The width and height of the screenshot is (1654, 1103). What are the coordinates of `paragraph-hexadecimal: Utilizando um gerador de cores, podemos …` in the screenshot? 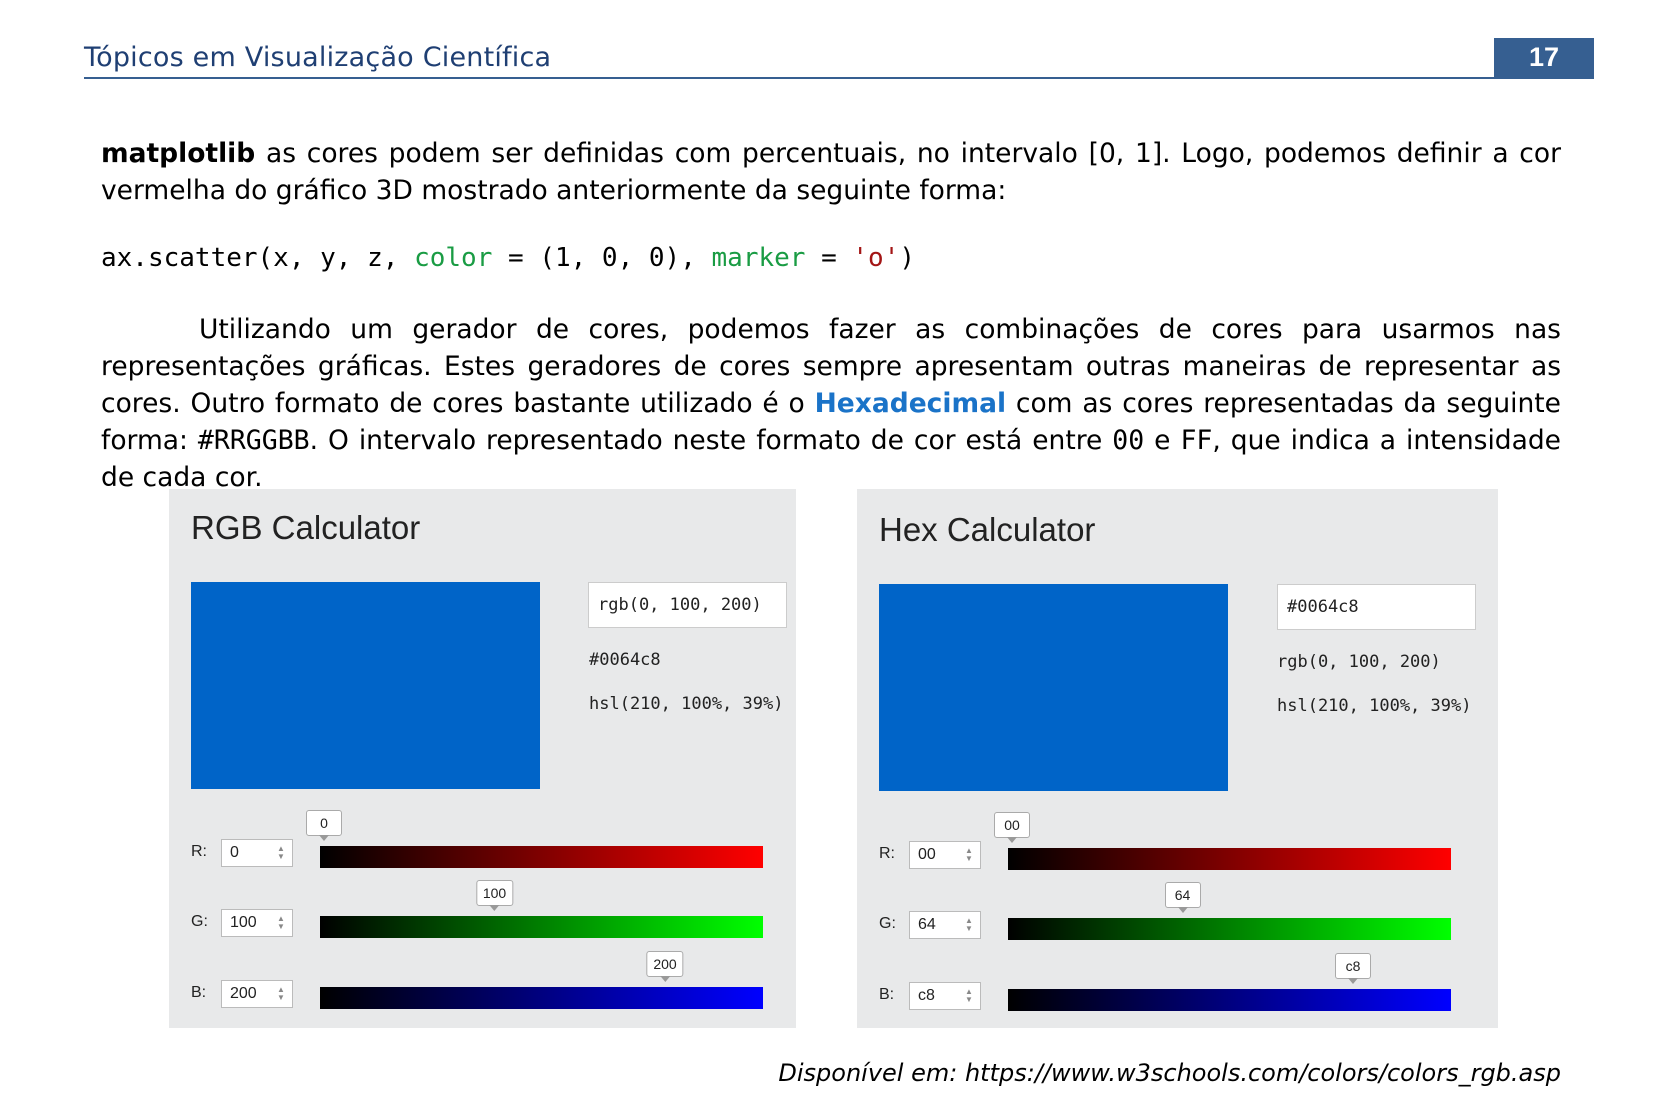 It's located at (831, 403).